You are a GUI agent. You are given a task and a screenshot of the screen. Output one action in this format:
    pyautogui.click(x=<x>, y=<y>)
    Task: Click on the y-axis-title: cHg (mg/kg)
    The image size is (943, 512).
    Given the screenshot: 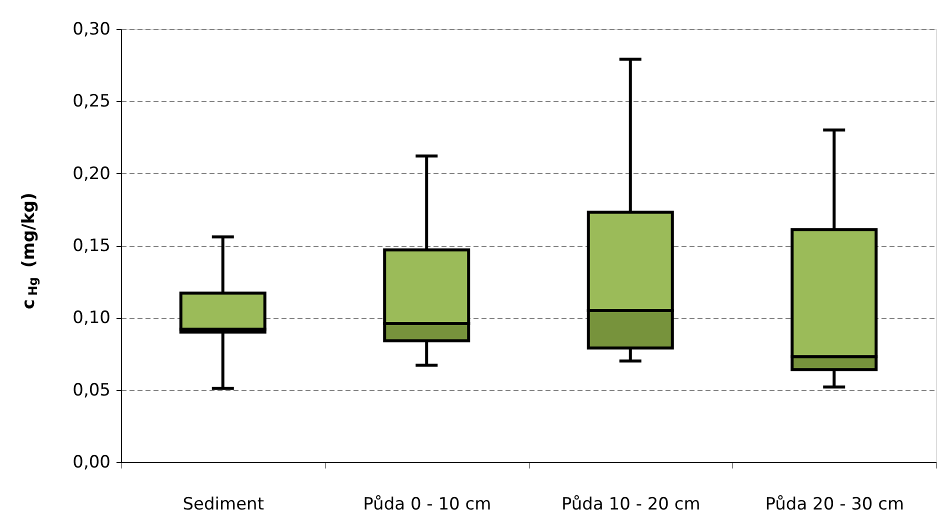 What is the action you would take?
    pyautogui.click(x=29, y=251)
    